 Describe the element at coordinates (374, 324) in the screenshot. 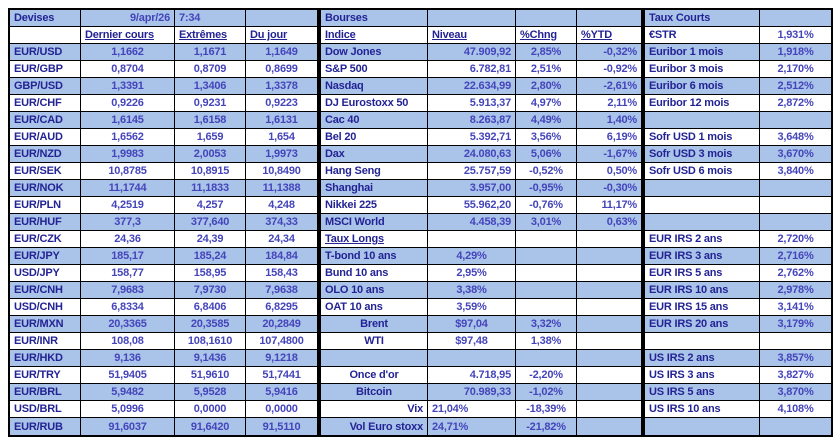

I see `commodity-name: Brent` at that location.